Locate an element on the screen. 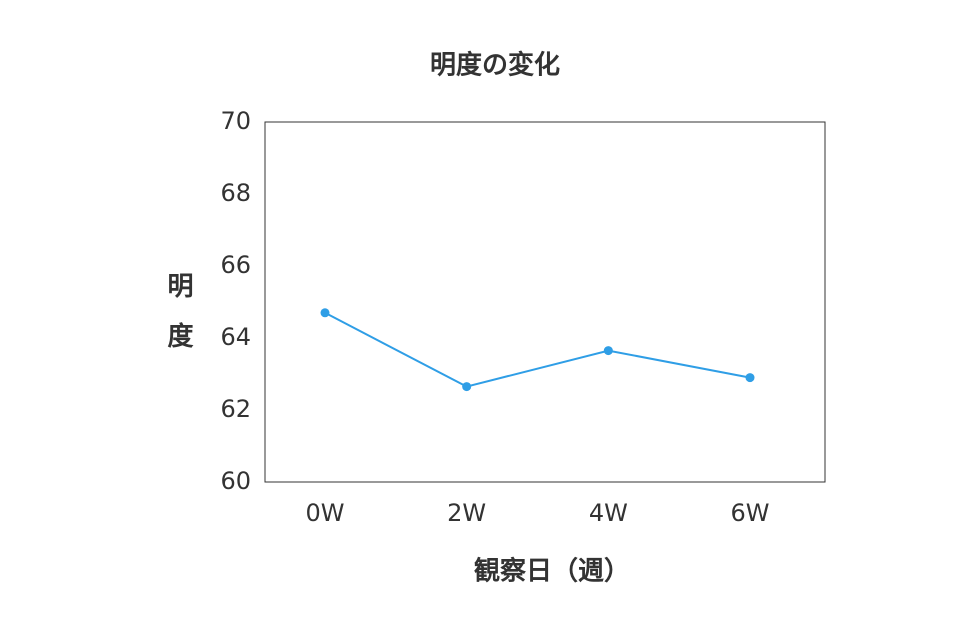 The image size is (970, 635). y-tick-label: 60 is located at coordinates (235, 481).